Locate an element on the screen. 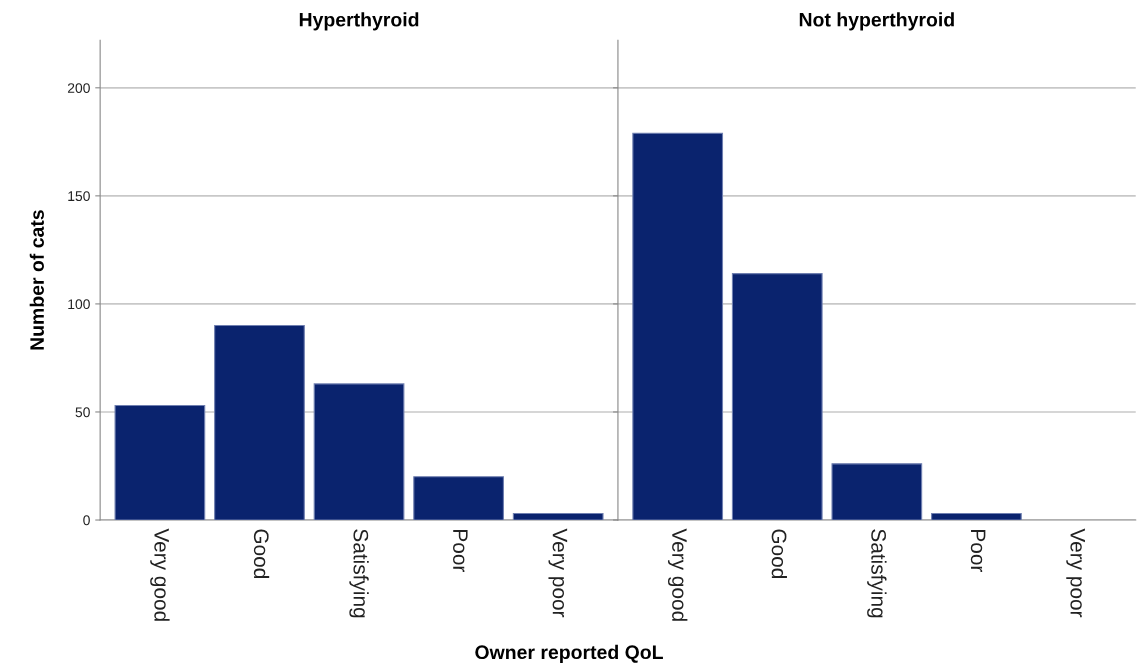 This screenshot has width=1138, height=671. chart-title: Not hyperthyroid is located at coordinates (876, 21).